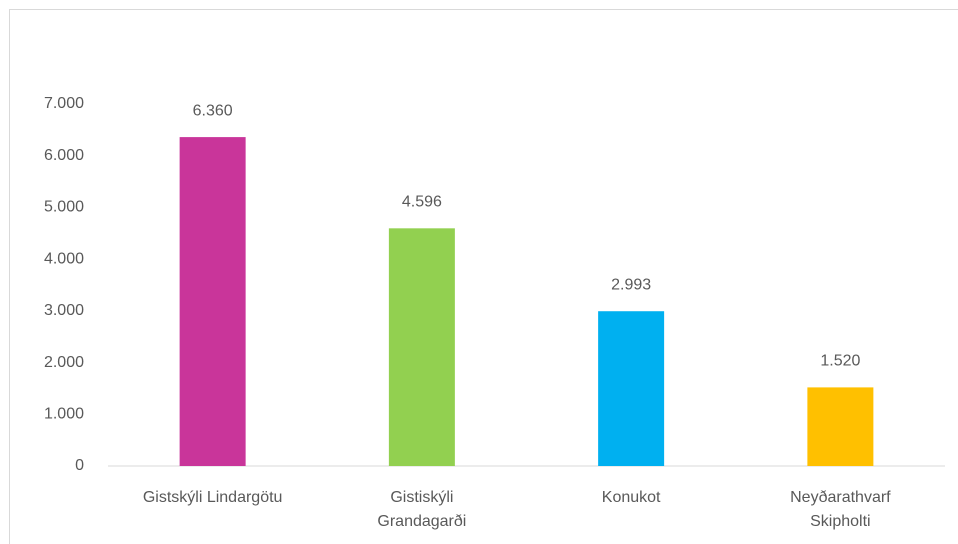 The width and height of the screenshot is (958, 544). I want to click on y-tick-label: 7.000, so click(64, 103).